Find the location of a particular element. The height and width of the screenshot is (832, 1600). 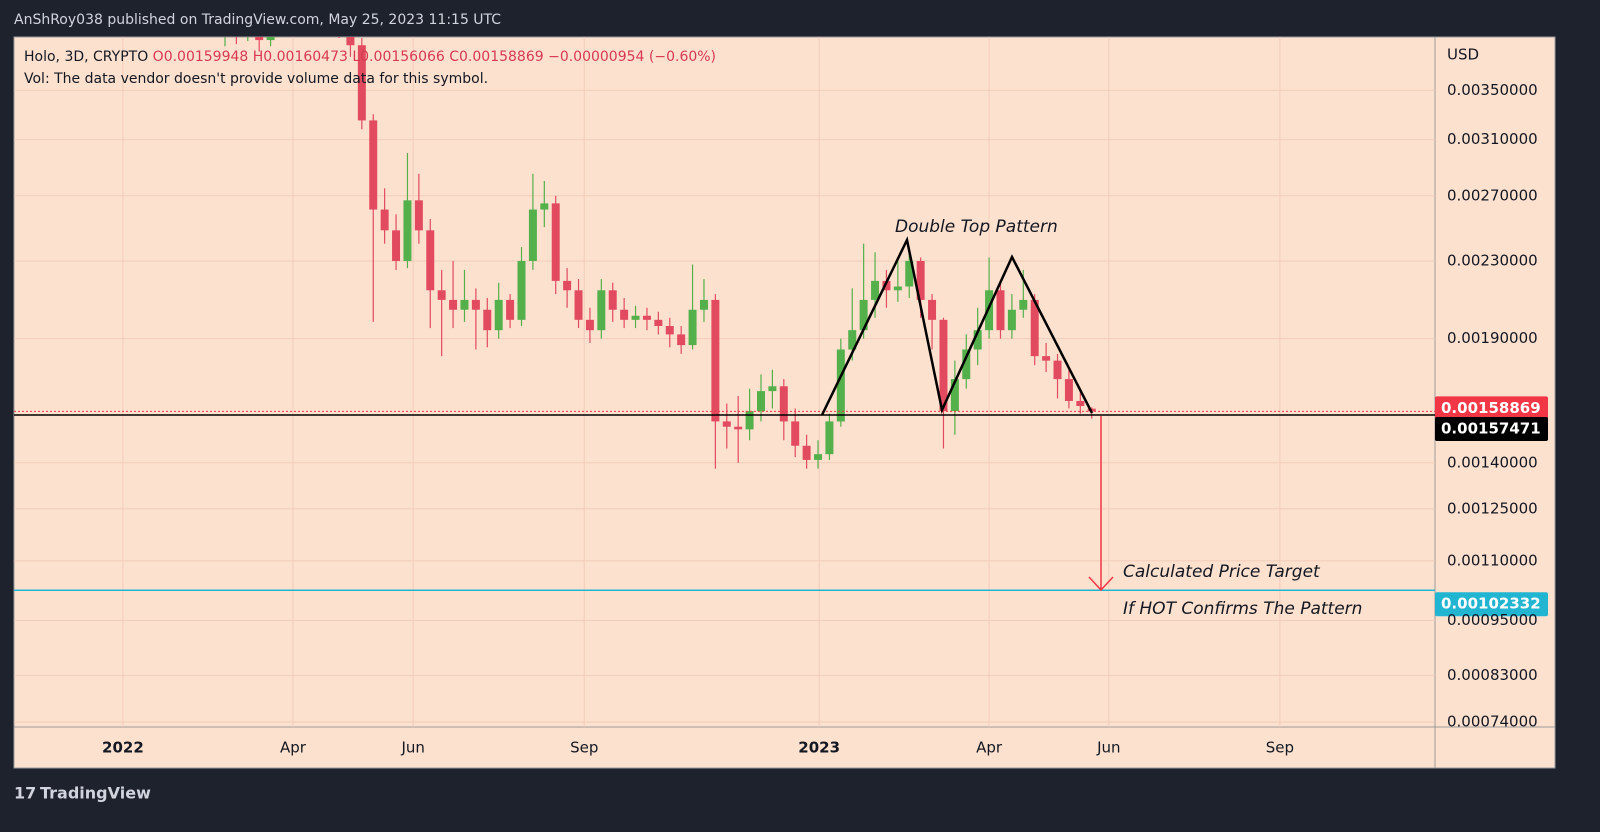

annotation: If HOT Confirms The Pattern is located at coordinates (1242, 609).